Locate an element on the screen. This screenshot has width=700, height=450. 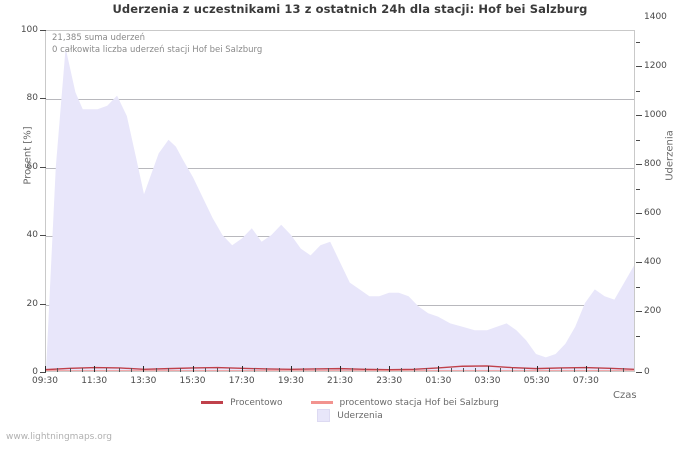
legend-swatch-uderzenia is located at coordinates (324, 415).